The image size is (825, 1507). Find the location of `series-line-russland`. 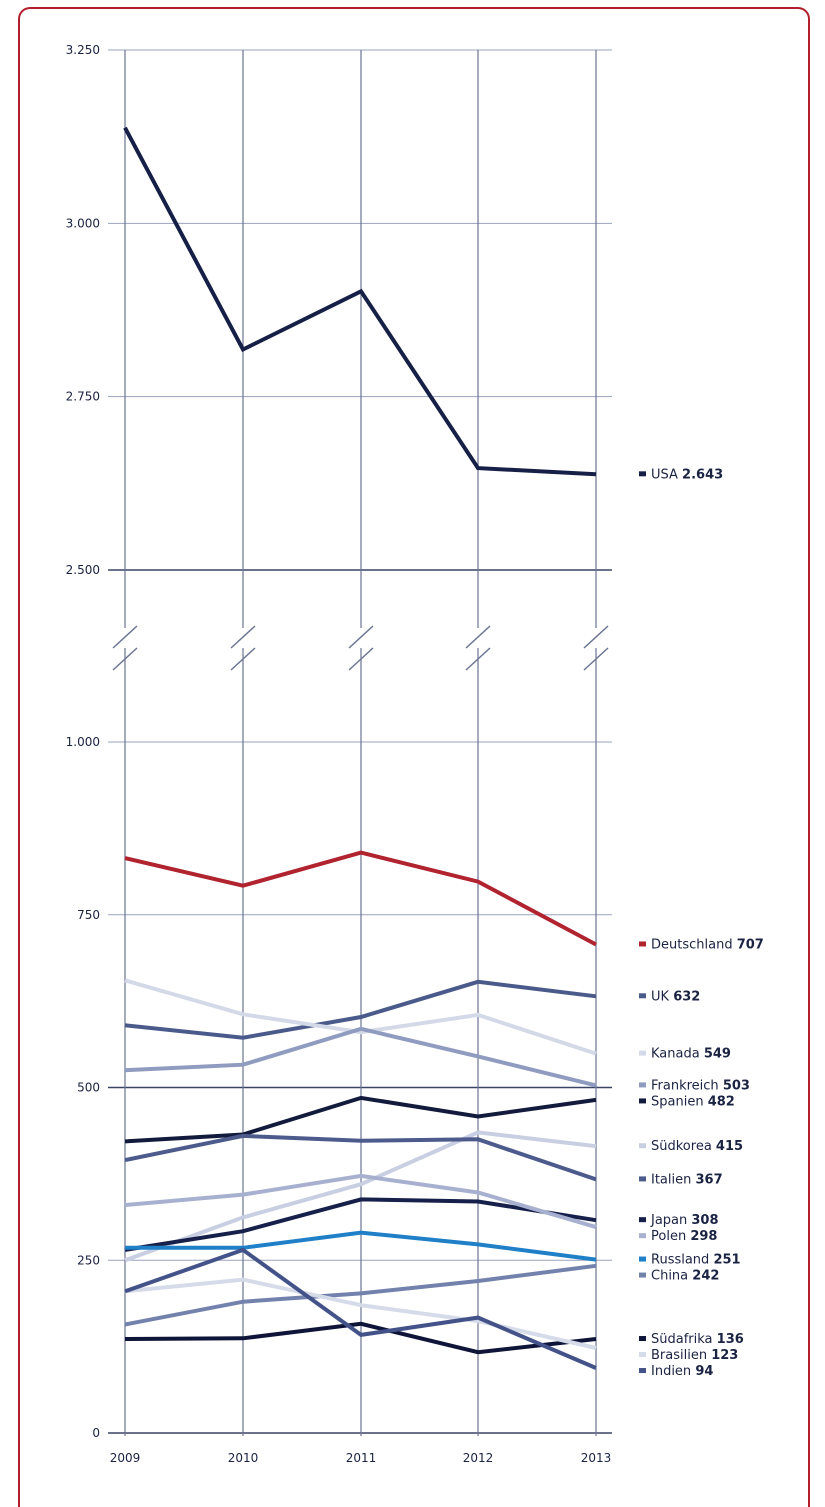

series-line-russland is located at coordinates (361, 1246).